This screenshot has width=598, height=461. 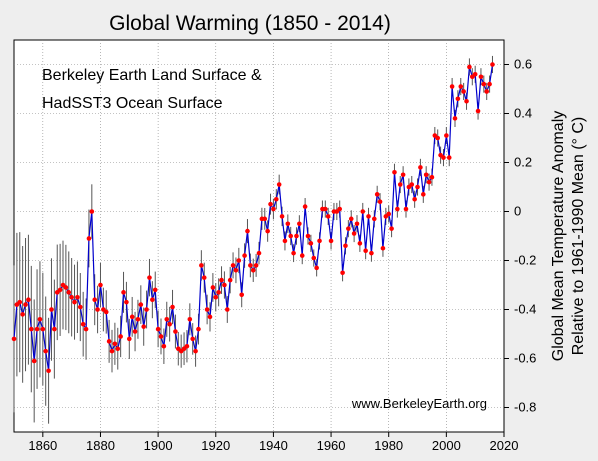 What do you see at coordinates (132, 103) in the screenshot?
I see `annotation-line-2: HadSST3 Ocean Surface` at bounding box center [132, 103].